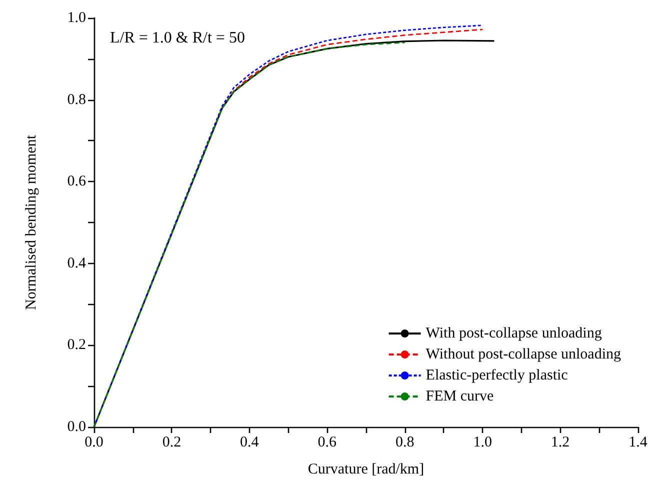  Describe the element at coordinates (460, 396) in the screenshot. I see `legend-label: FEM curve` at that location.